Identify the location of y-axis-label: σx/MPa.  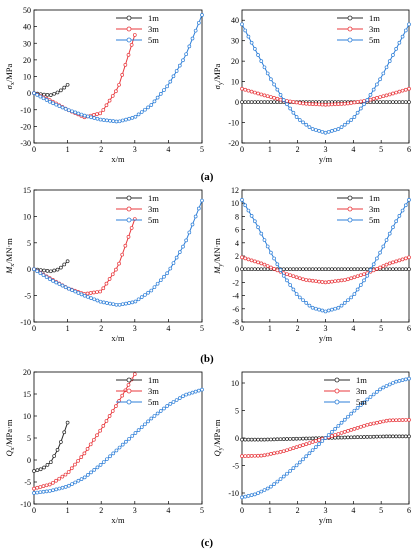
(10, 76).